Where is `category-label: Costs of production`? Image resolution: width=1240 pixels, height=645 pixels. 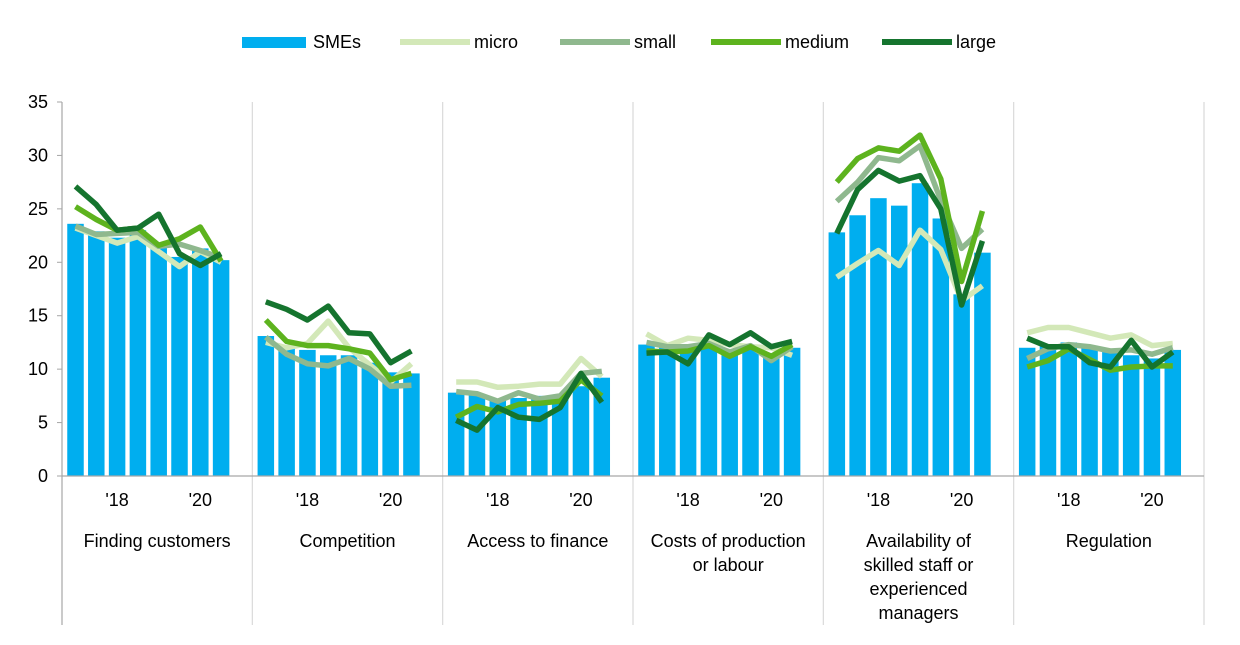 category-label: Costs of production is located at coordinates (728, 541).